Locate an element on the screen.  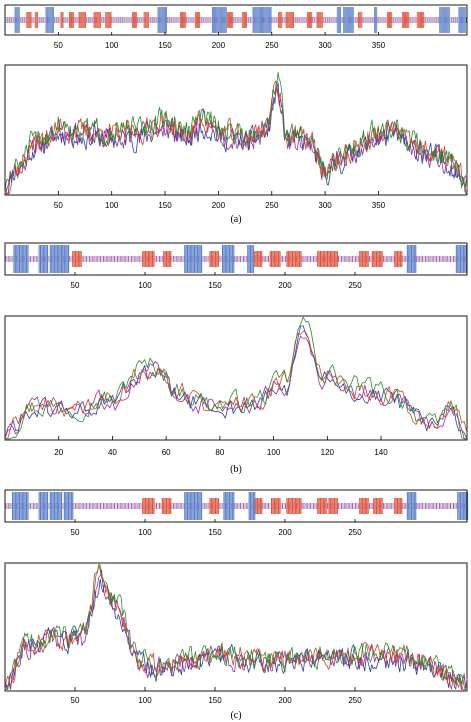
strip-frame is located at coordinates (236, 506).